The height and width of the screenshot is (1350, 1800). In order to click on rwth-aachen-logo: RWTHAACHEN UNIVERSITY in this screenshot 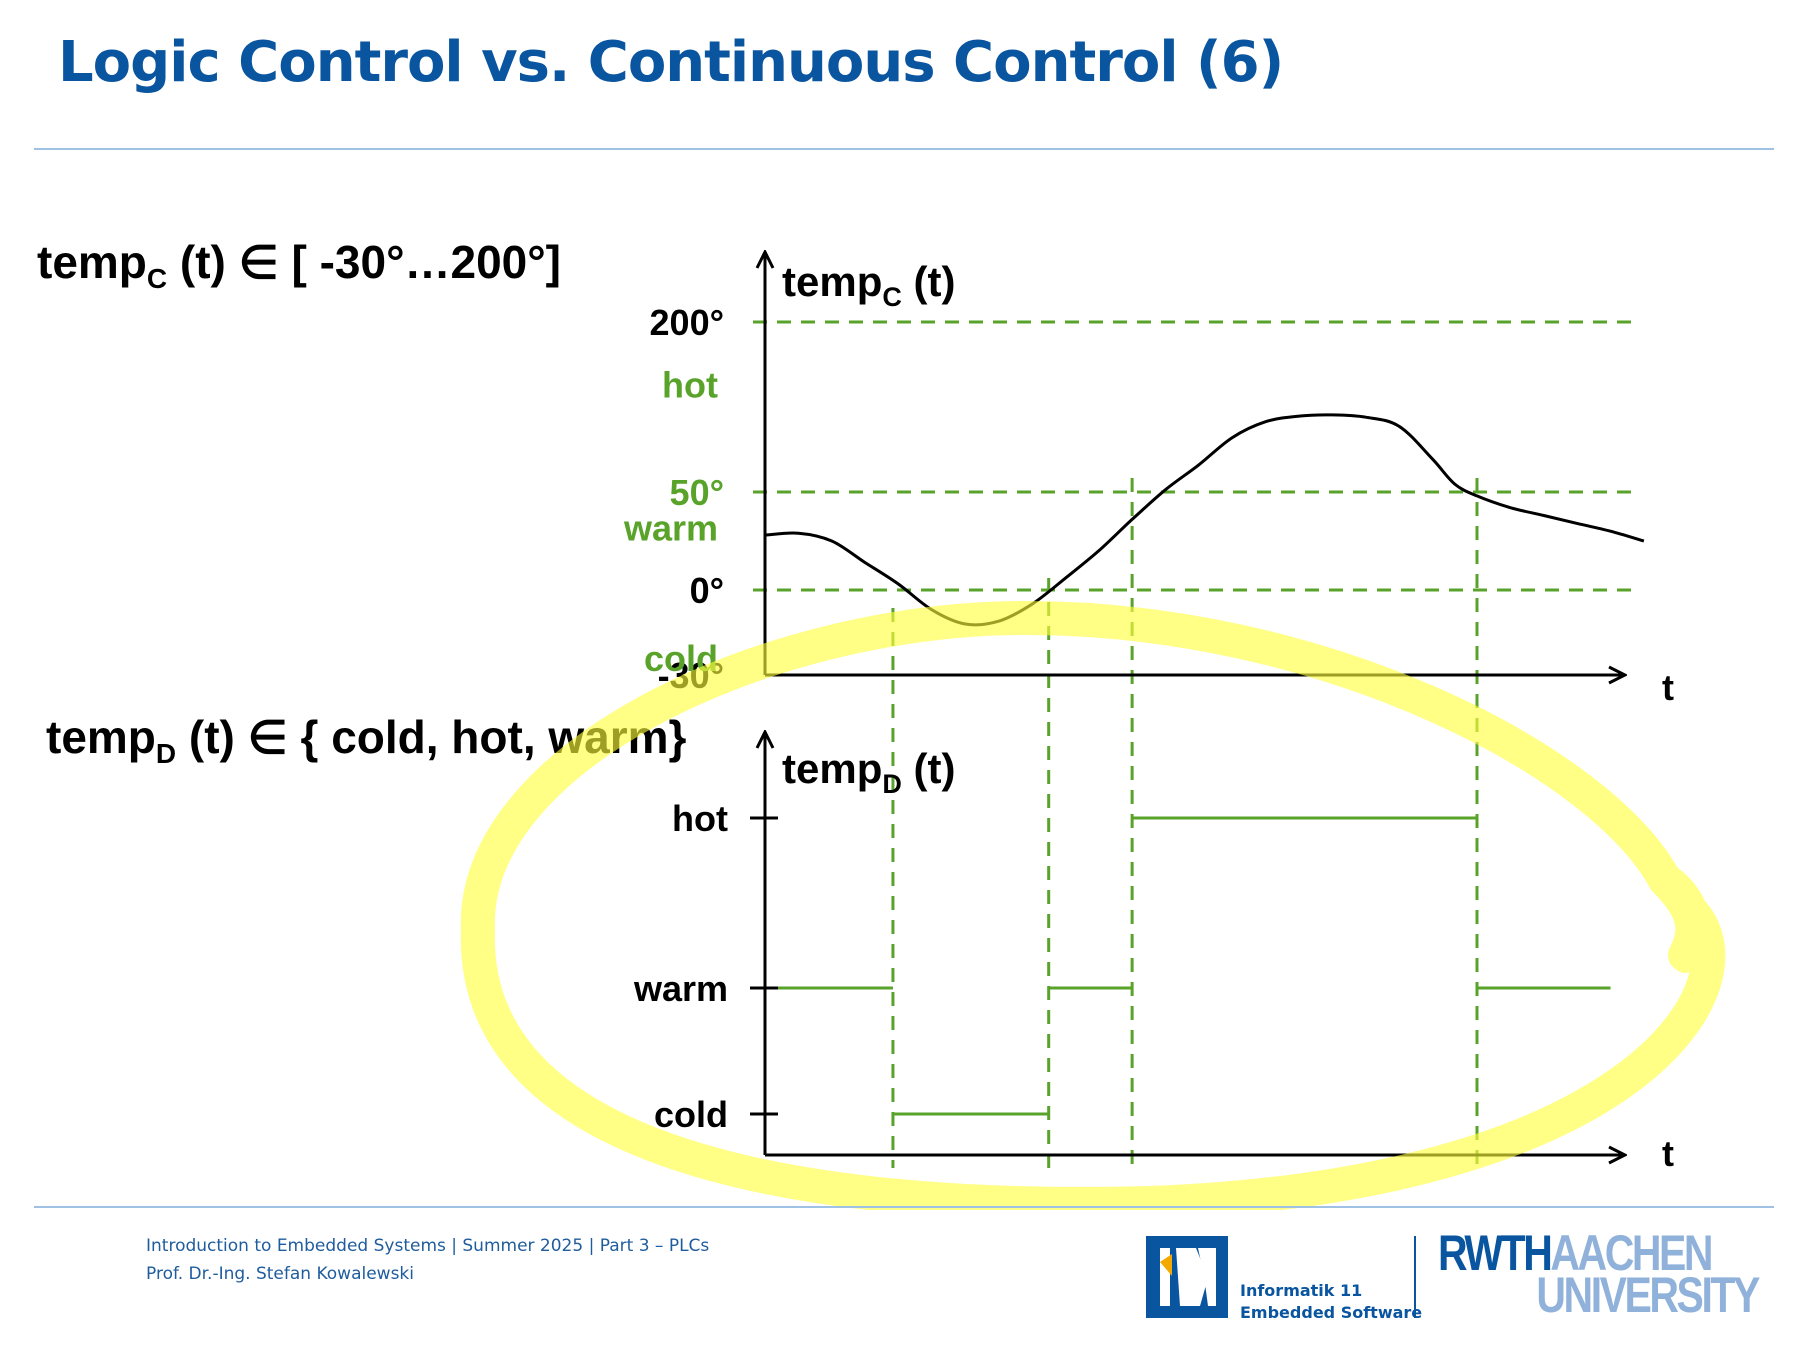, I will do `click(1599, 1275)`.